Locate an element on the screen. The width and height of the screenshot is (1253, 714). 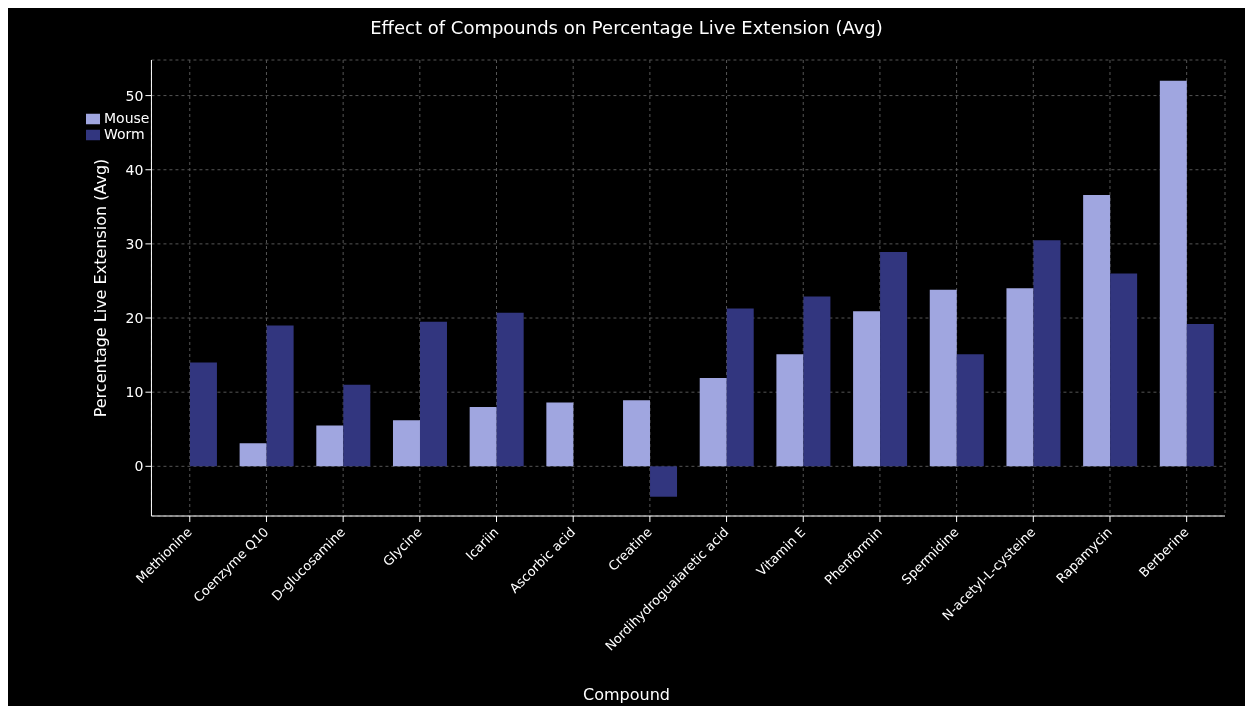
chart-title: Effect of Compounds on Percentage Live Extension (Avg) is located at coordinates (626, 28).